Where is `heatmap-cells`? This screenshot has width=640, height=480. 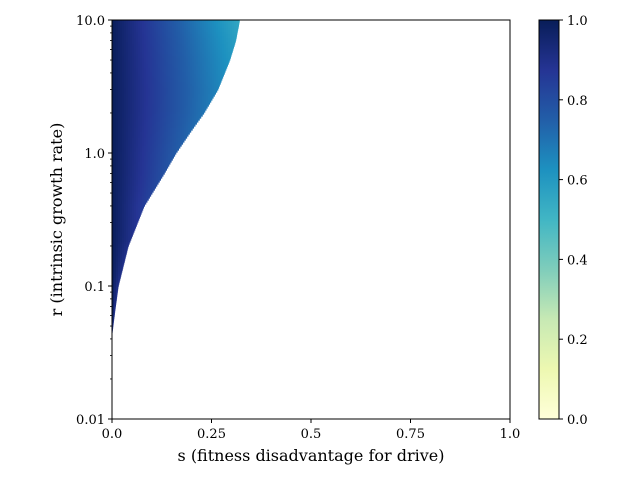 heatmap-cells is located at coordinates (176, 176).